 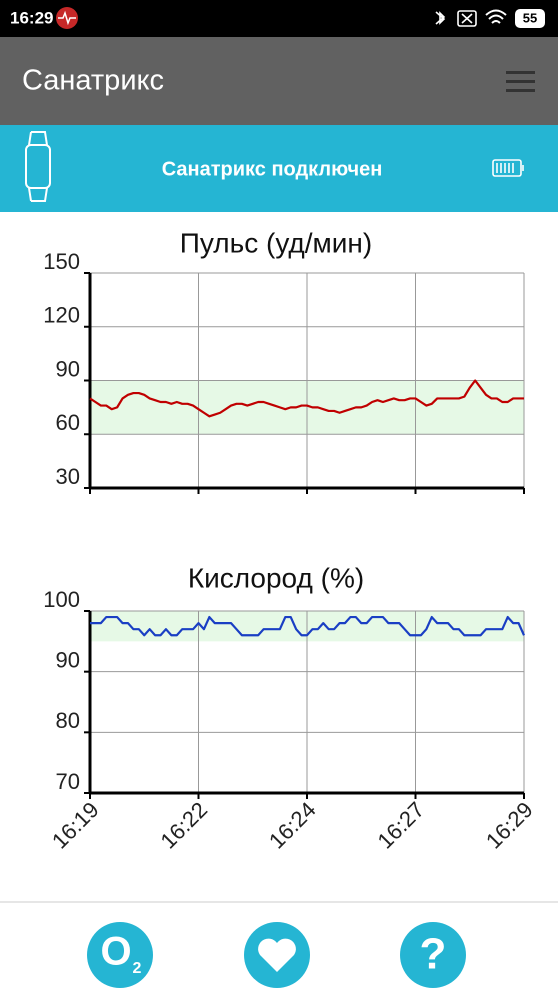 I want to click on help-circle, so click(x=433, y=955).